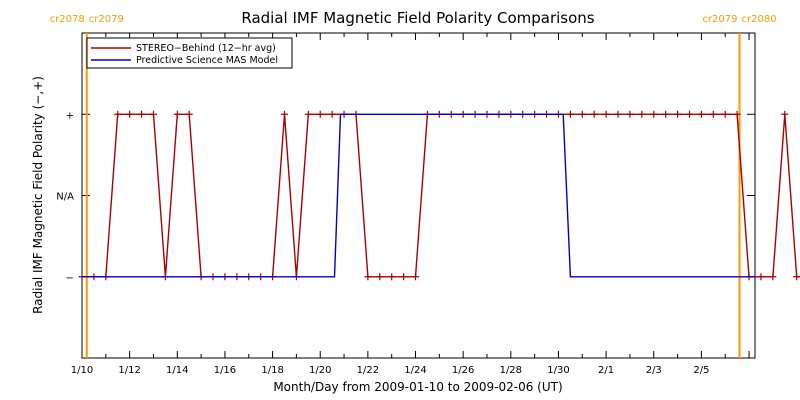 The image size is (800, 400). What do you see at coordinates (272, 370) in the screenshot?
I see `x-tick-label: 1/18` at bounding box center [272, 370].